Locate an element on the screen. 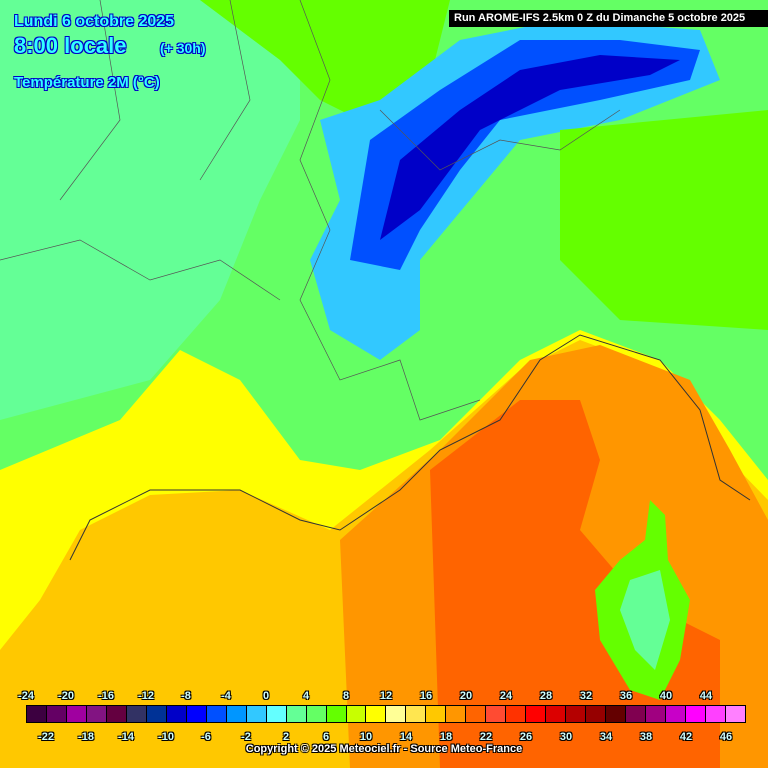  legend-label-bottom: 38 is located at coordinates (646, 737).